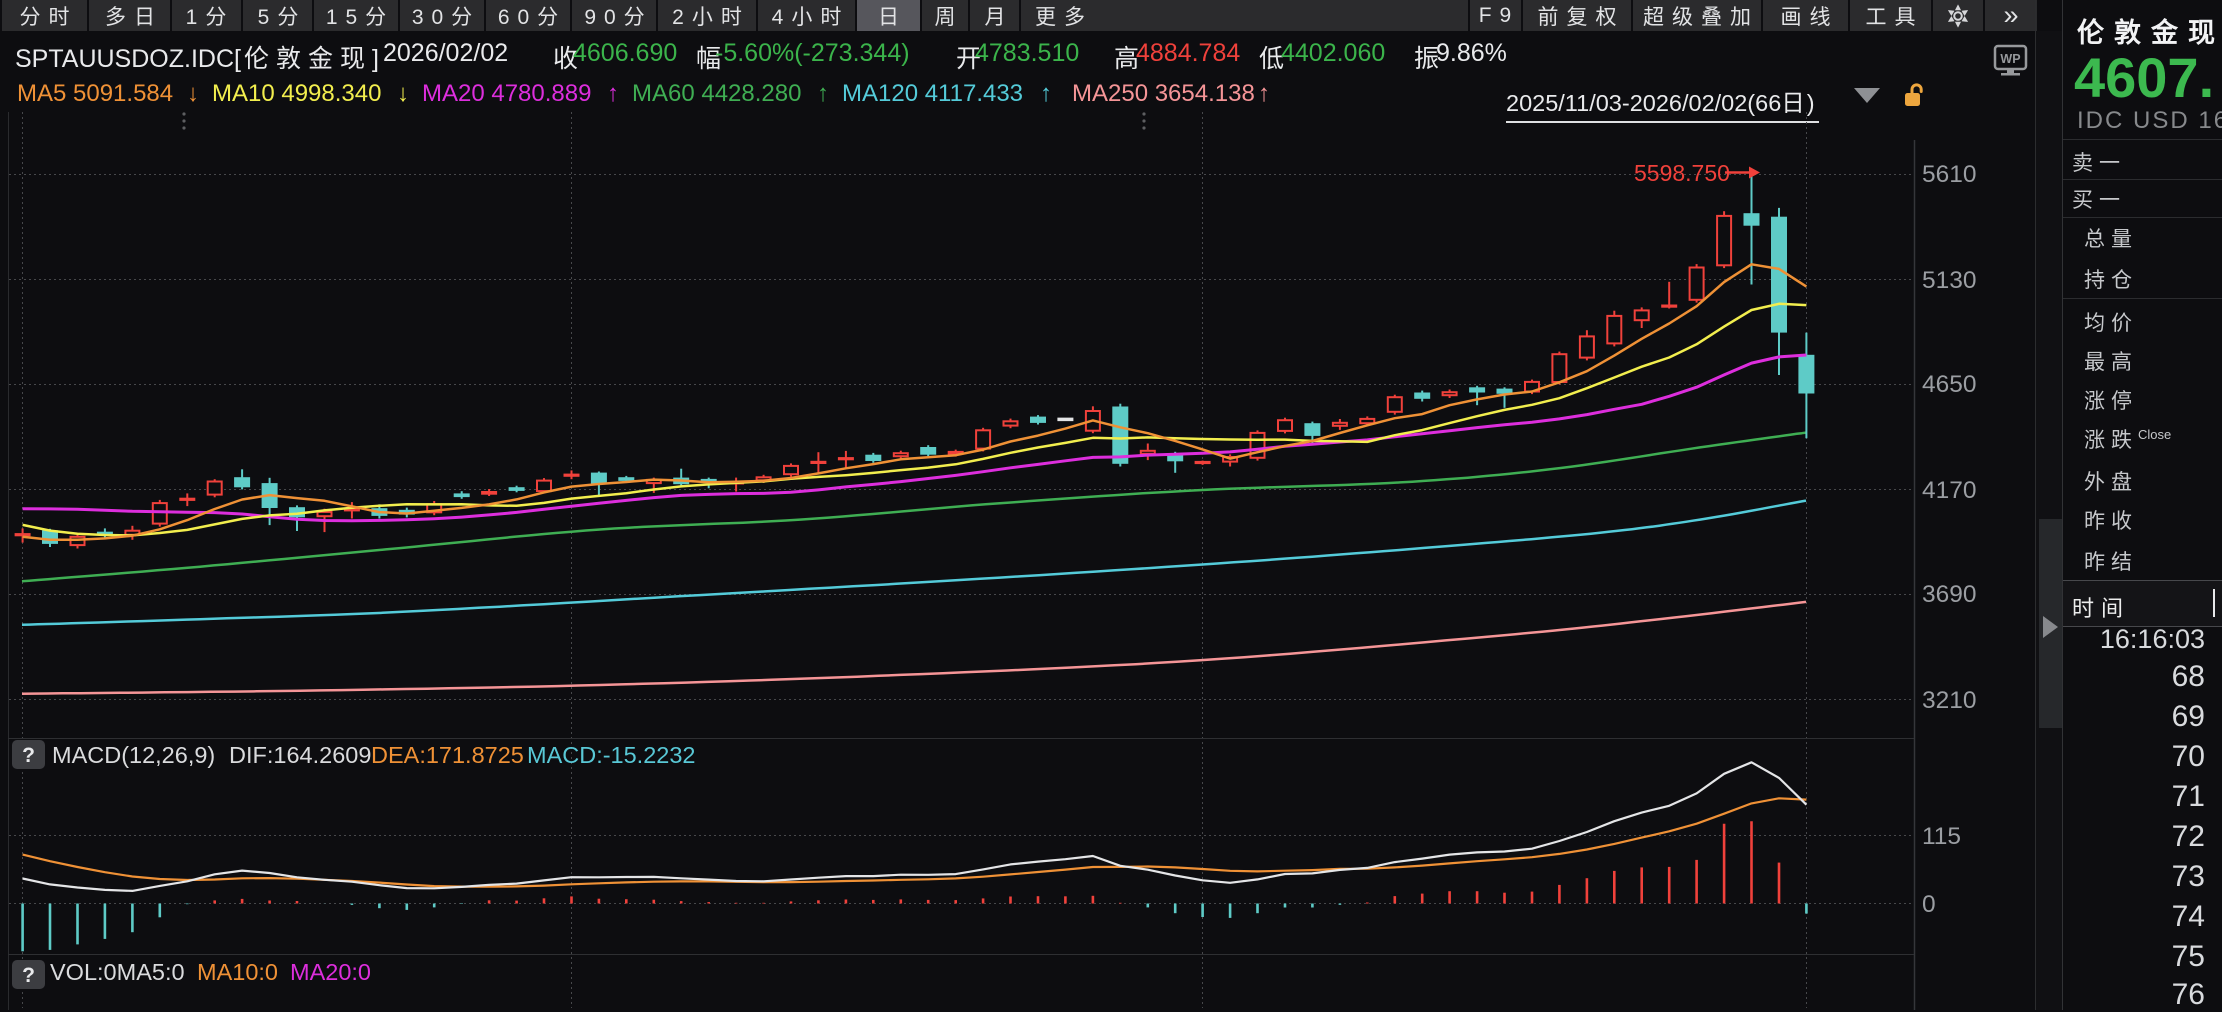 Image resolution: width=2222 pixels, height=1012 pixels. Describe the element at coordinates (300, 755) in the screenshot. I see `svg-text: DIF:164.2609` at that location.